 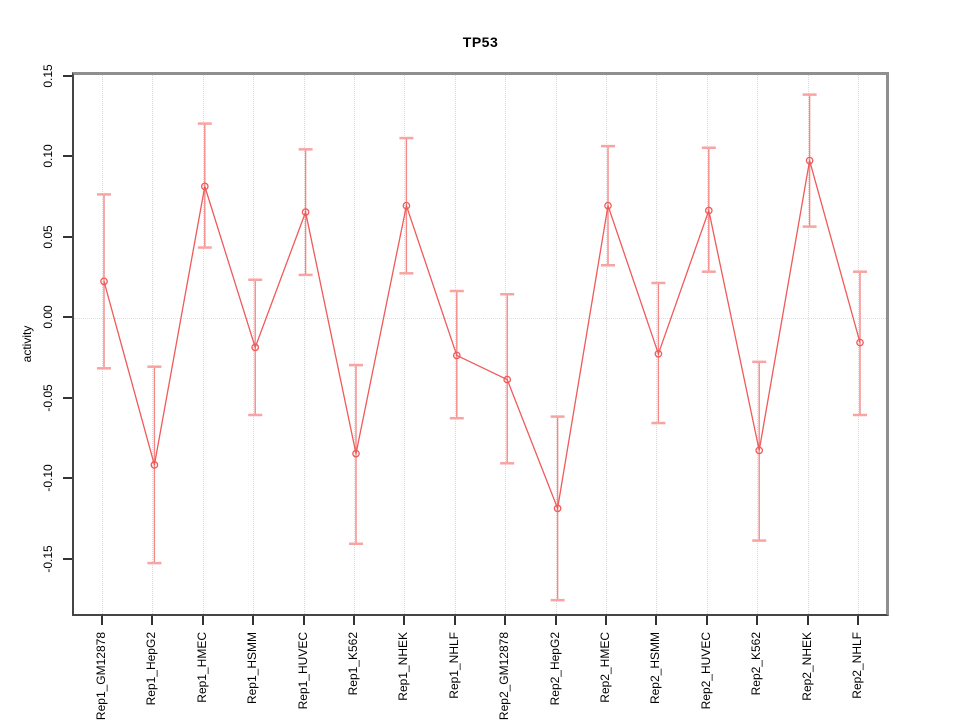 I want to click on x-tick-label-Rep1_K562: Rep1_K562, so click(x=353, y=664).